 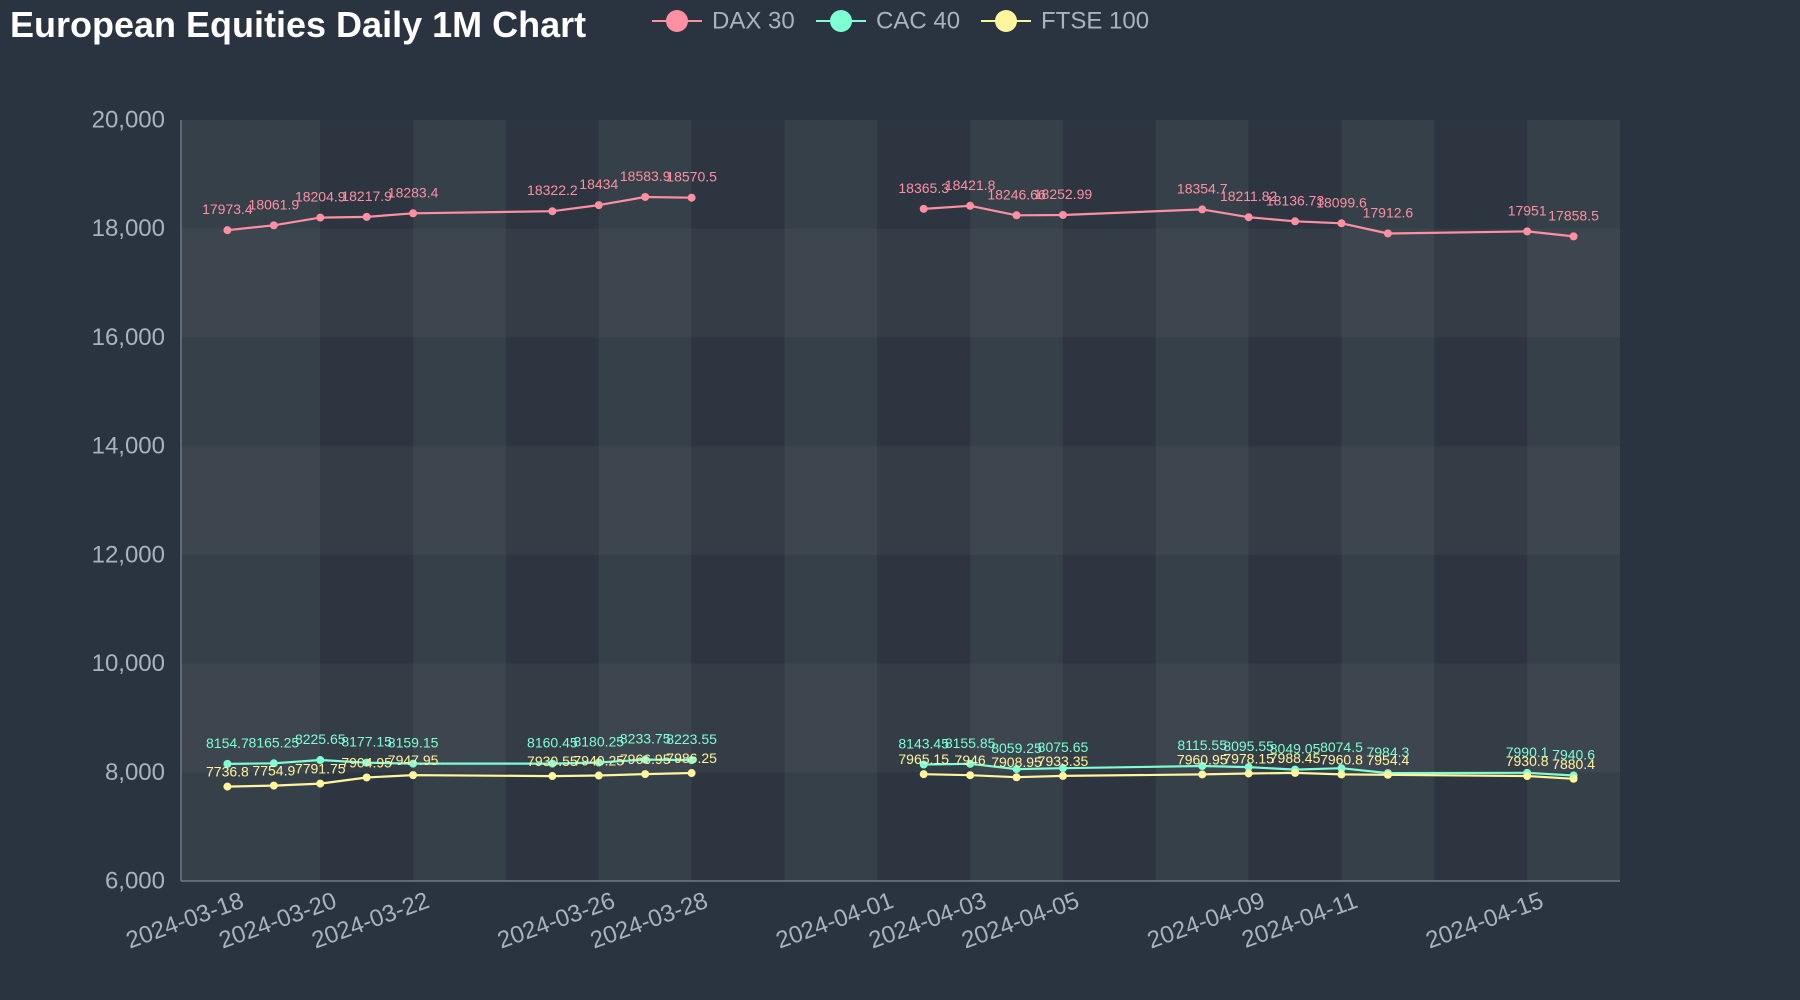 I want to click on data-label-dax-30: 17912.6, so click(x=1388, y=212).